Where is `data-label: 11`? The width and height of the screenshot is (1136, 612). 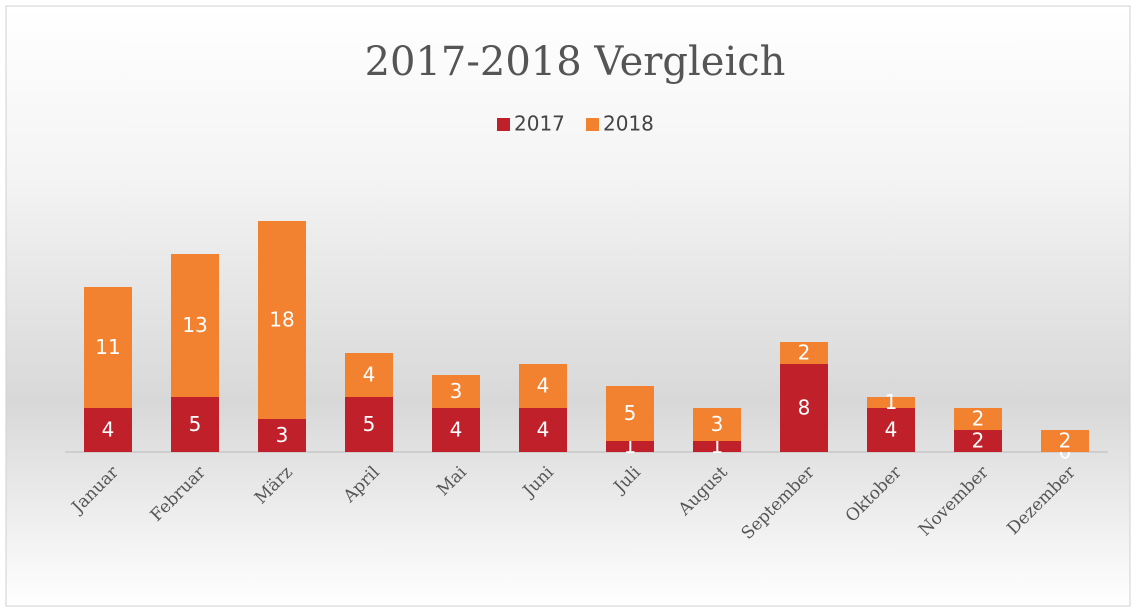 data-label: 11 is located at coordinates (107, 347).